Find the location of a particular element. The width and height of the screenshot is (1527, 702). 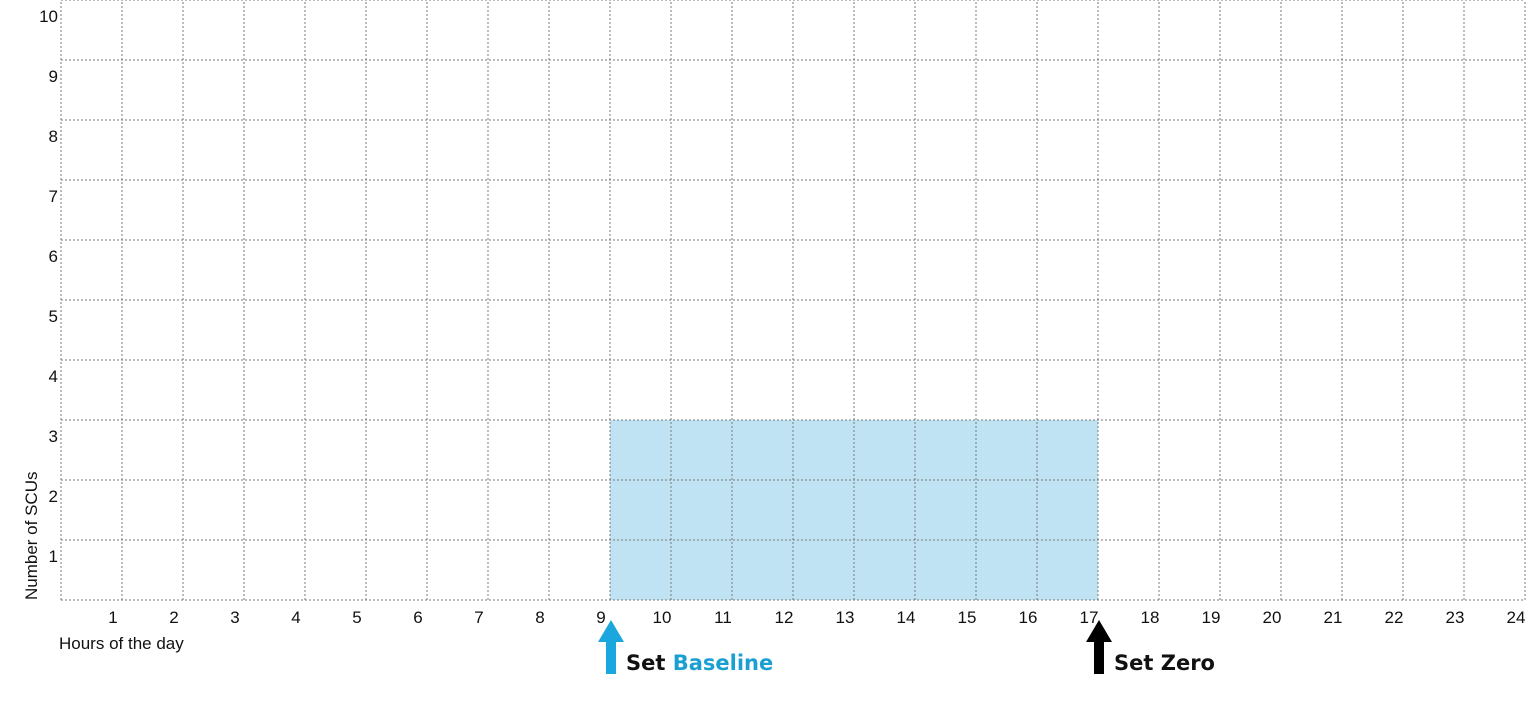

x-tick-label: 24 is located at coordinates (1516, 617).